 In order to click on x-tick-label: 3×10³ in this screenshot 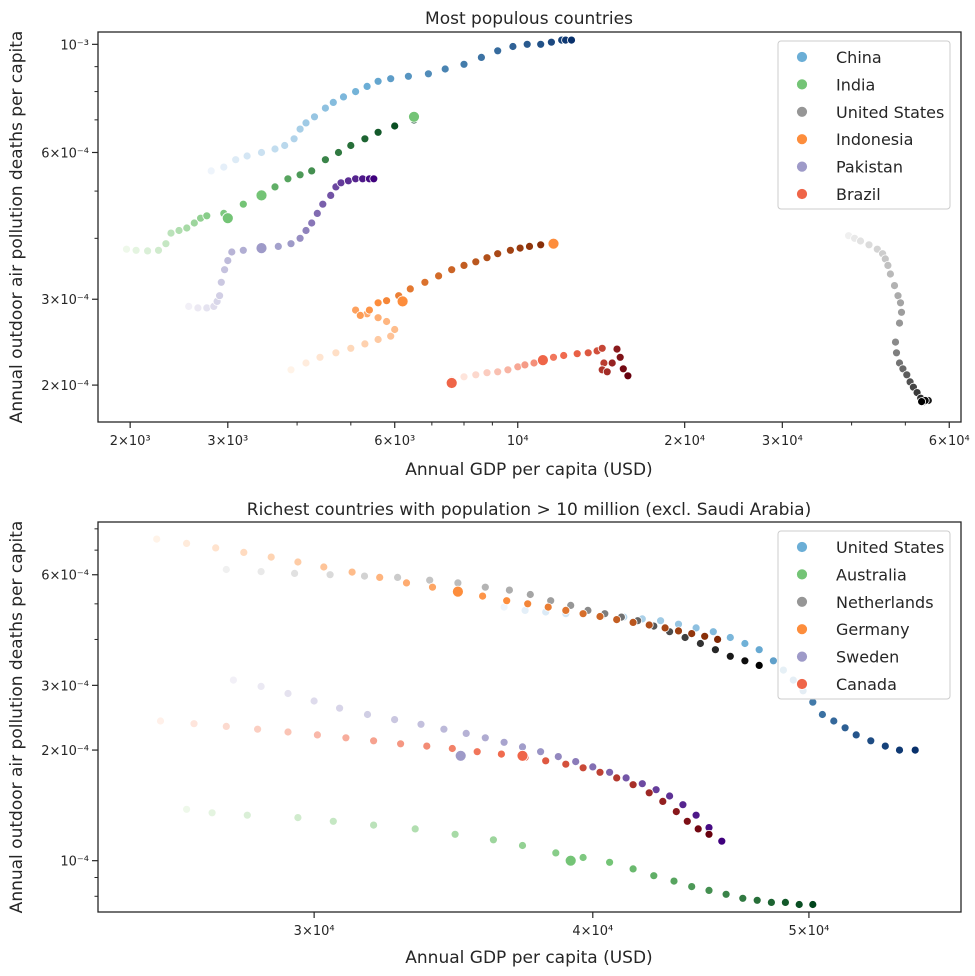, I will do `click(227, 441)`.